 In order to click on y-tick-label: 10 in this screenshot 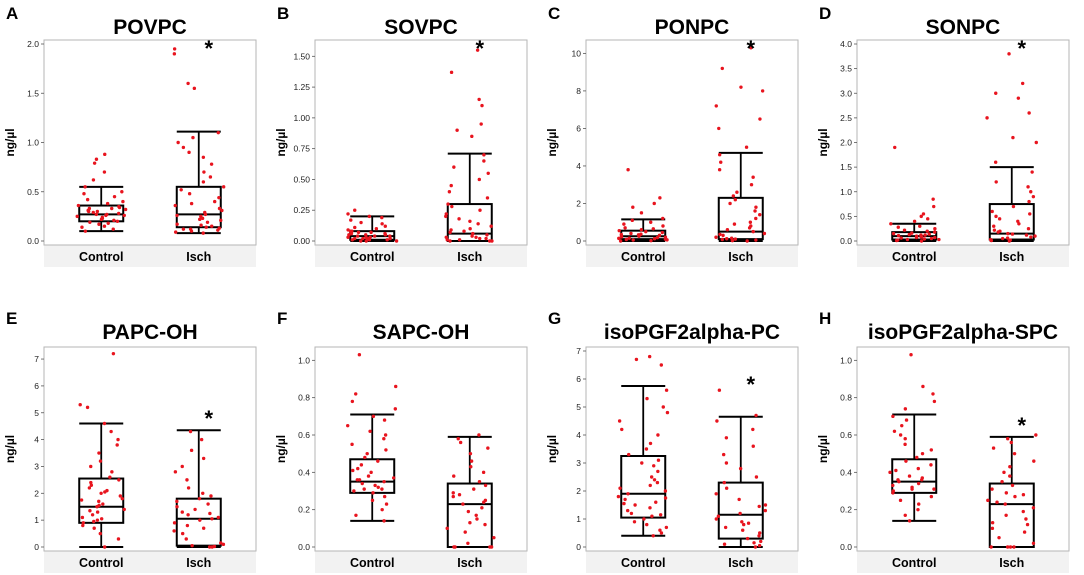, I will do `click(577, 53)`.